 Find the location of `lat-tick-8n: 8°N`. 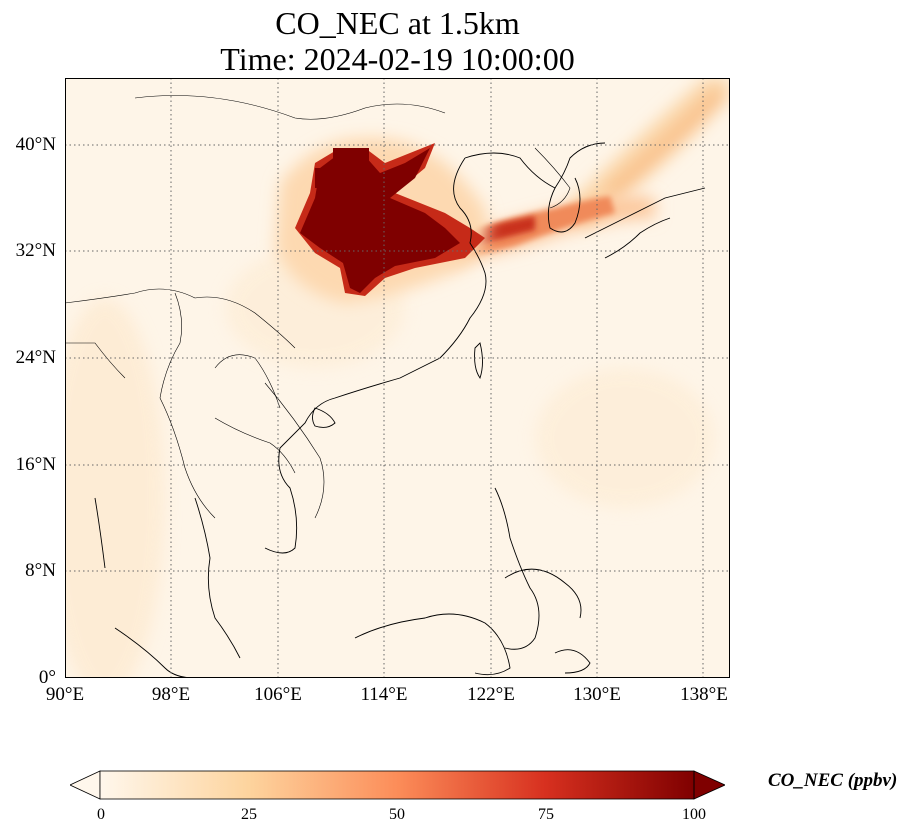

lat-tick-8n: 8°N is located at coordinates (40, 570).